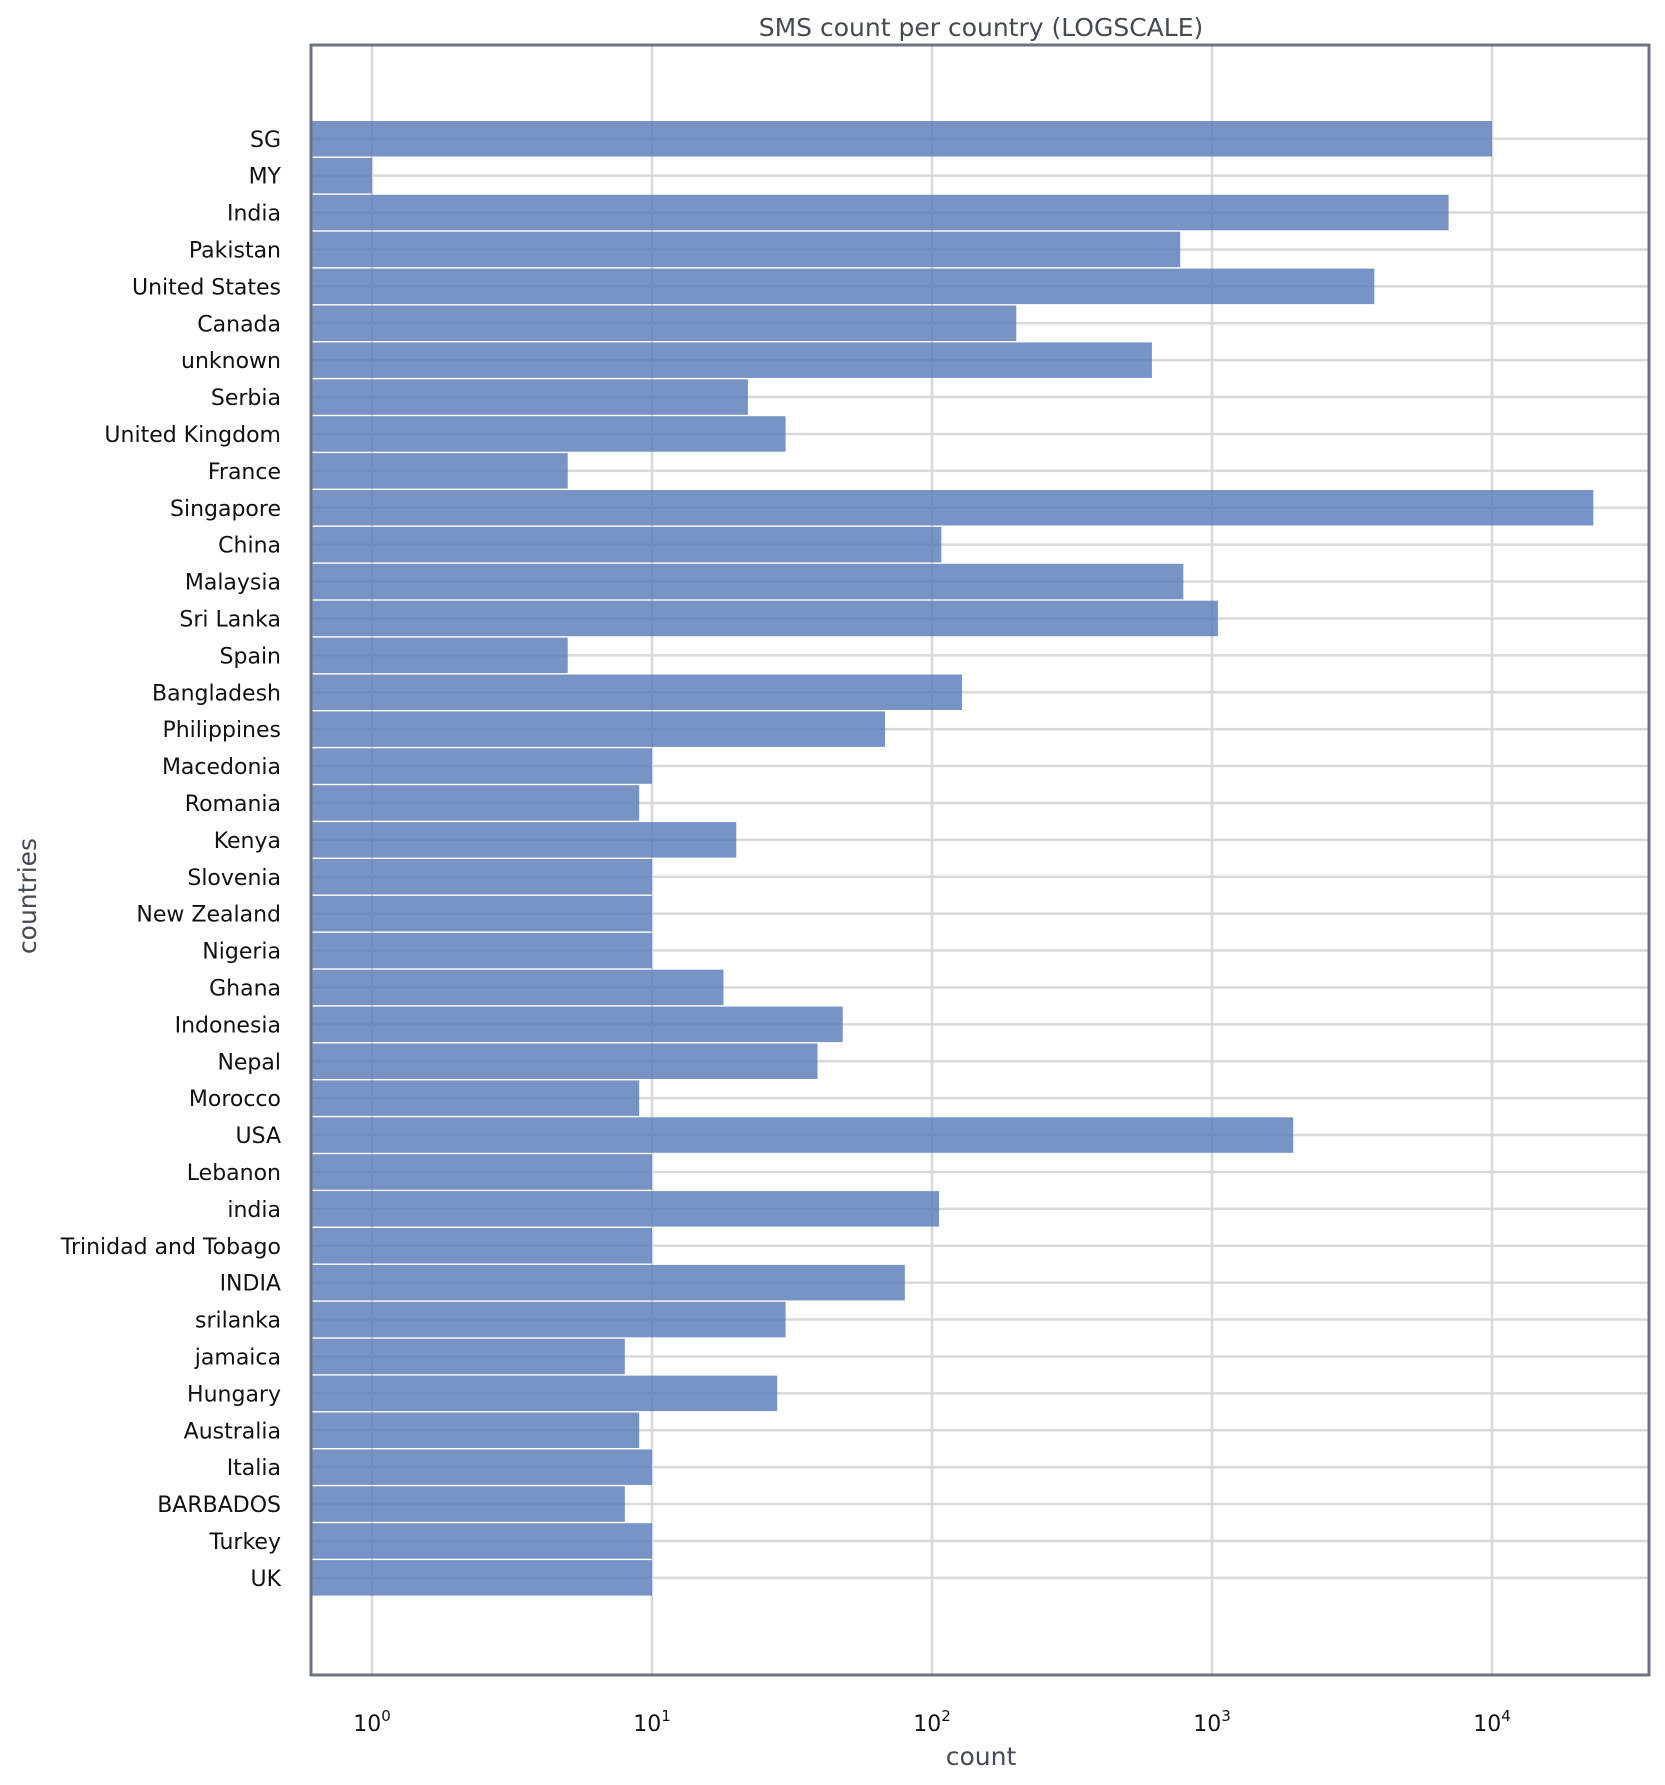 The width and height of the screenshot is (1665, 1785). What do you see at coordinates (232, 1431) in the screenshot?
I see `y-tick-label: Australia` at bounding box center [232, 1431].